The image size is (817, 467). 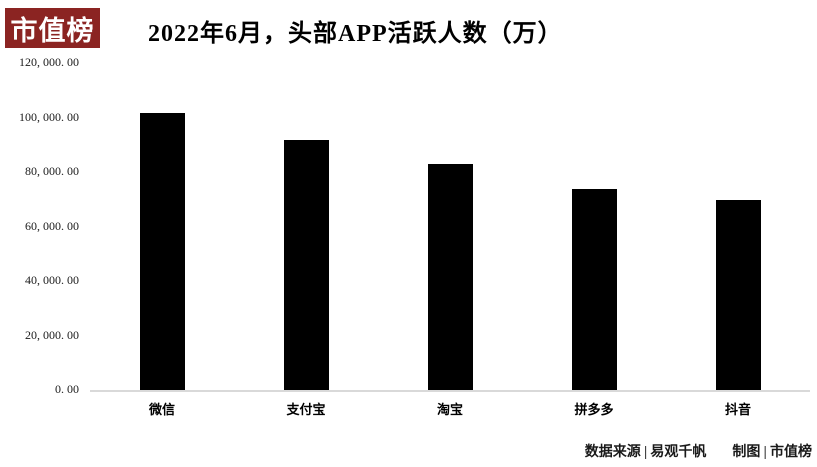 I want to click on x-axis-line, so click(x=450, y=391).